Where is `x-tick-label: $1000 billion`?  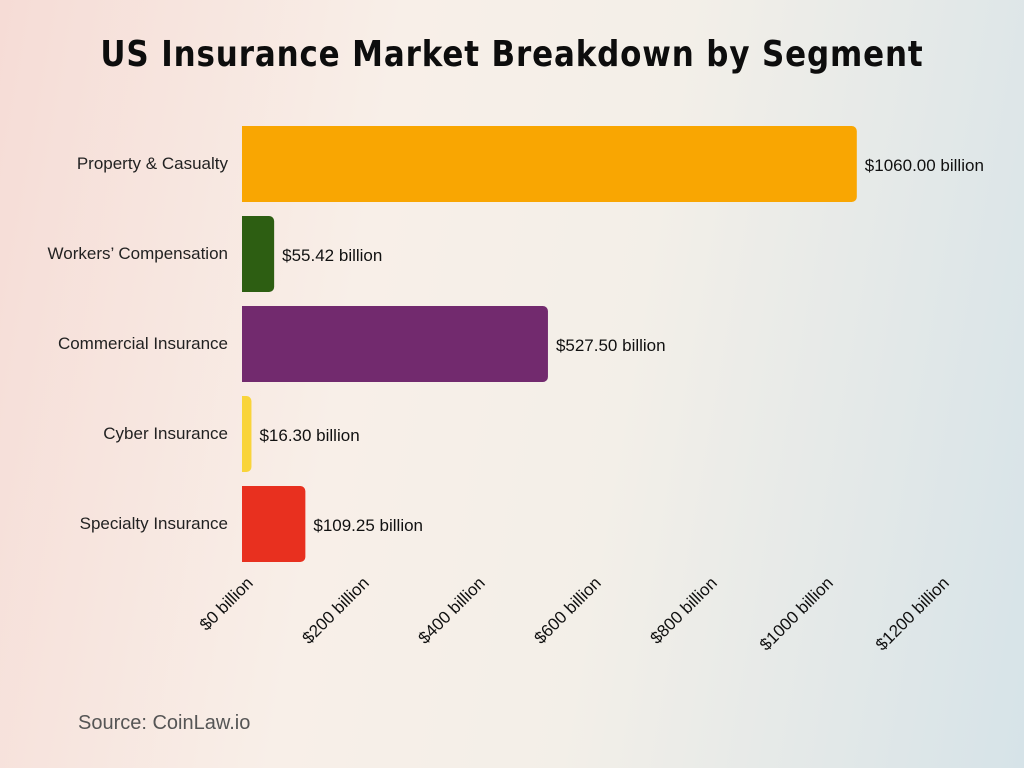 x-tick-label: $1000 billion is located at coordinates (796, 613).